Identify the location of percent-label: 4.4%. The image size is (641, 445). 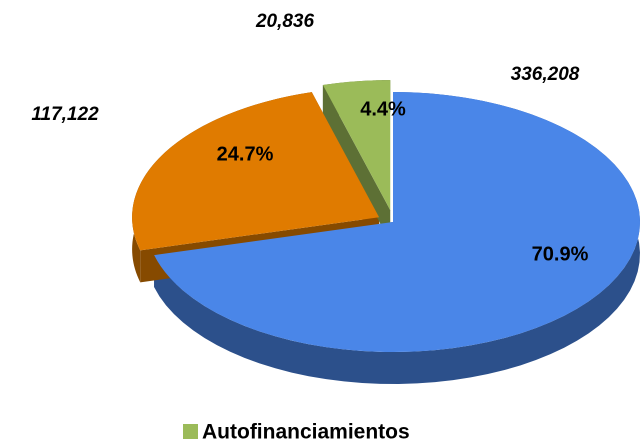
(383, 109).